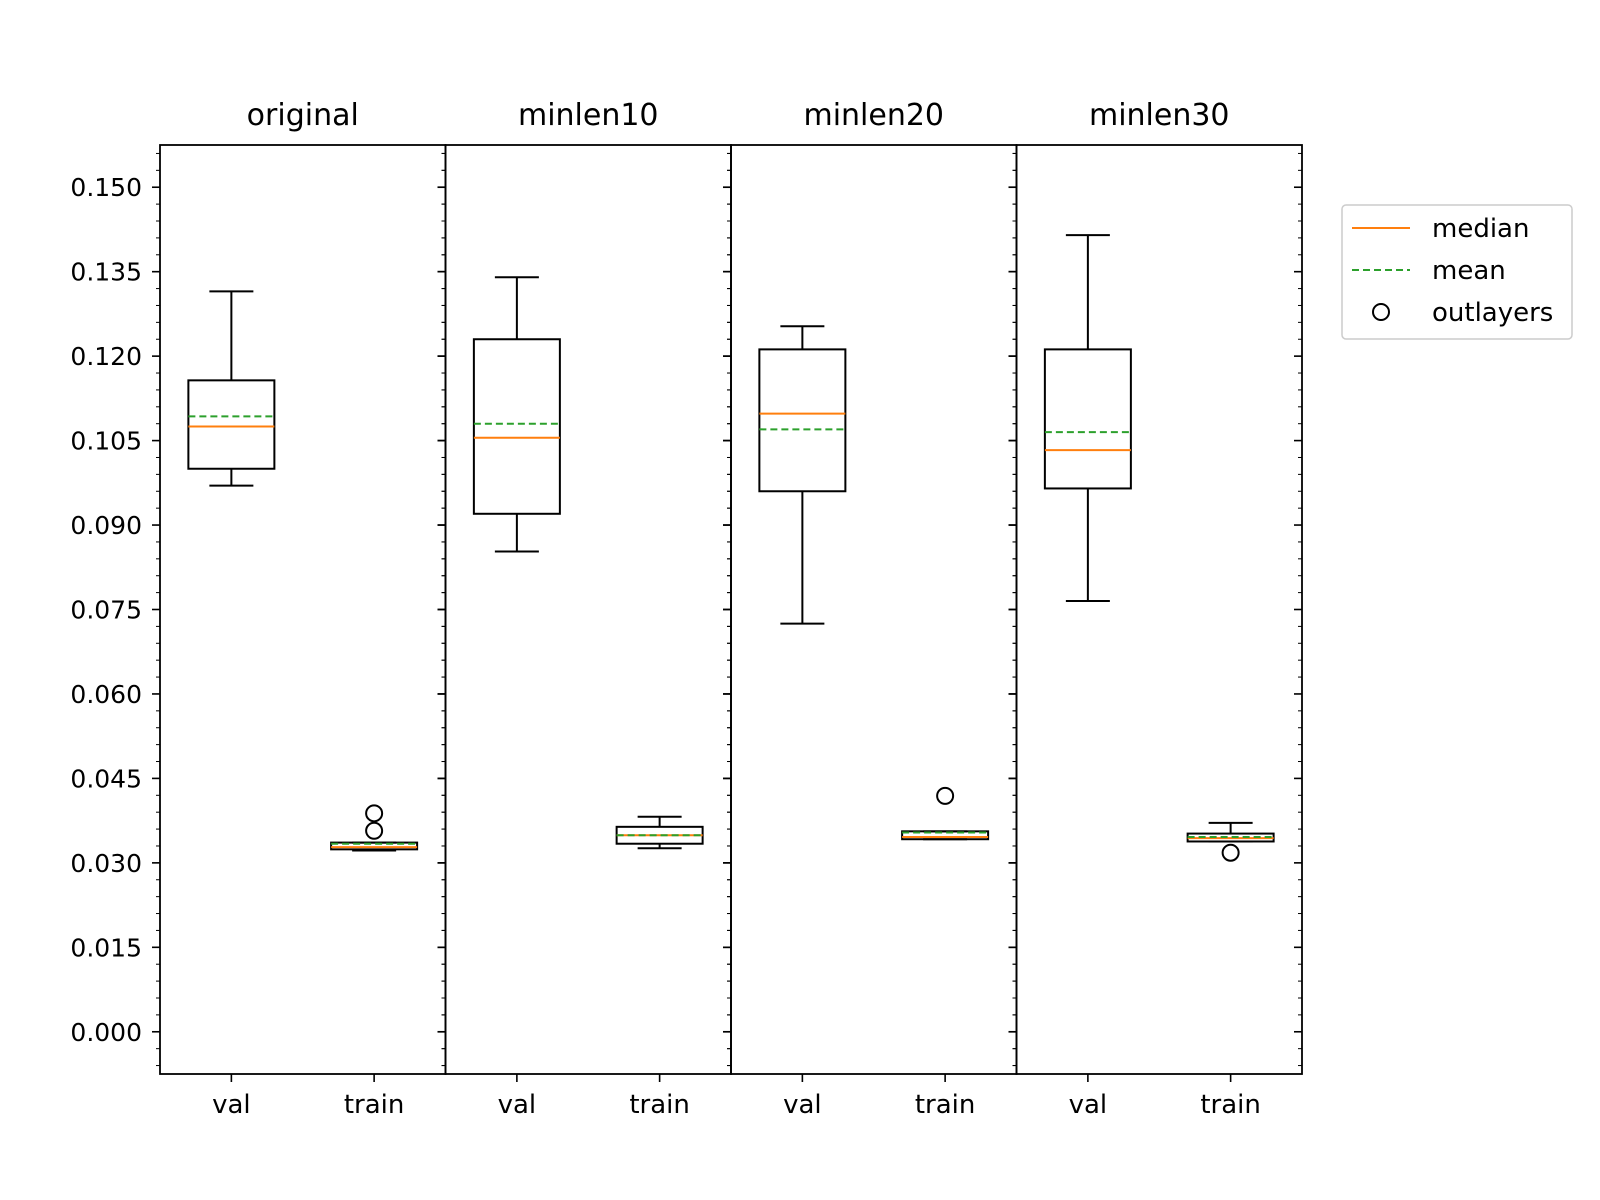 This screenshot has height=1200, width=1600. I want to click on y-tick-label: 0.105, so click(106, 441).